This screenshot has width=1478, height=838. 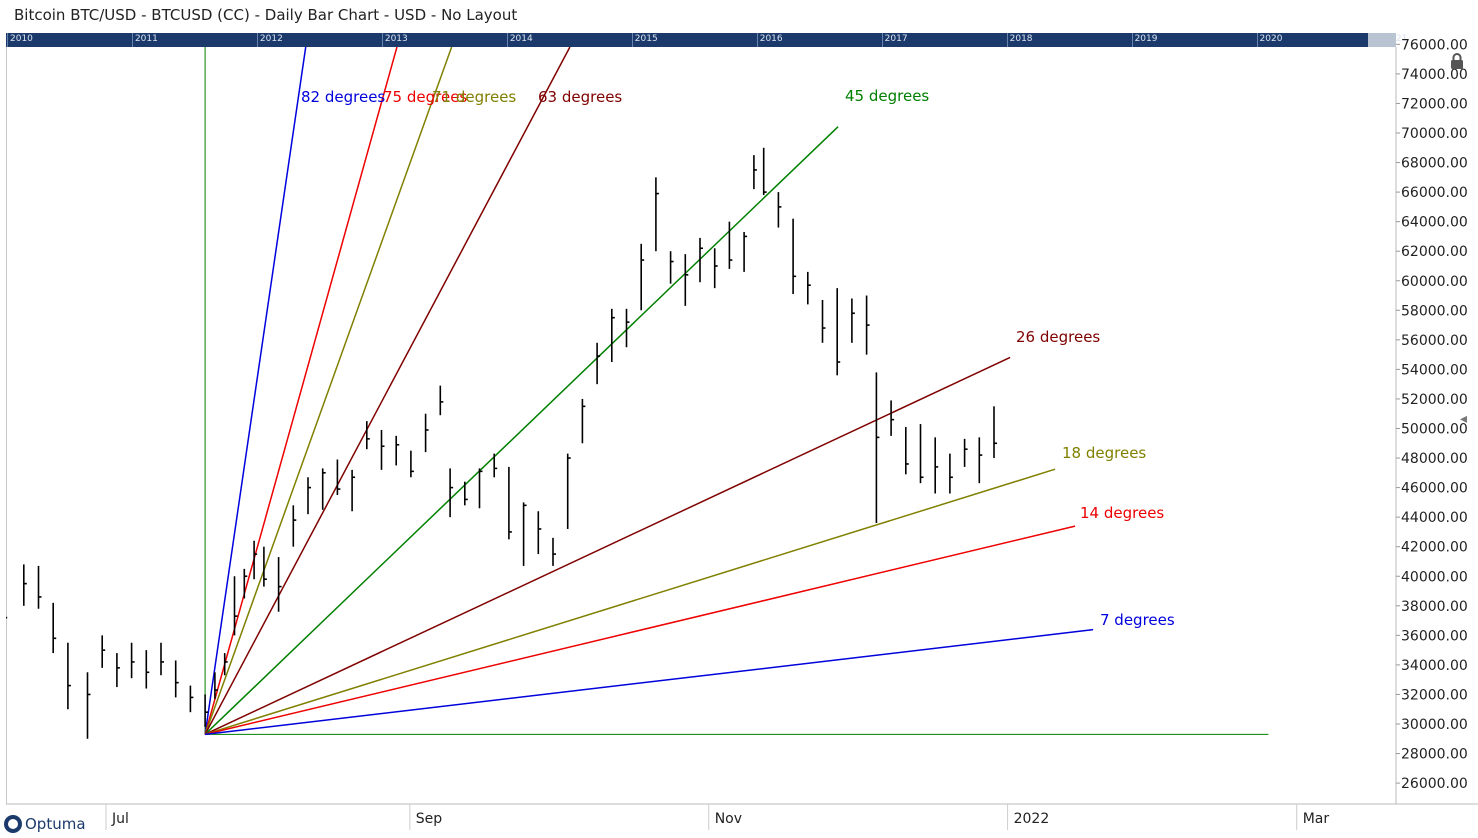 What do you see at coordinates (1434, 489) in the screenshot?
I see `y-axis-tick-label: 46000.00` at bounding box center [1434, 489].